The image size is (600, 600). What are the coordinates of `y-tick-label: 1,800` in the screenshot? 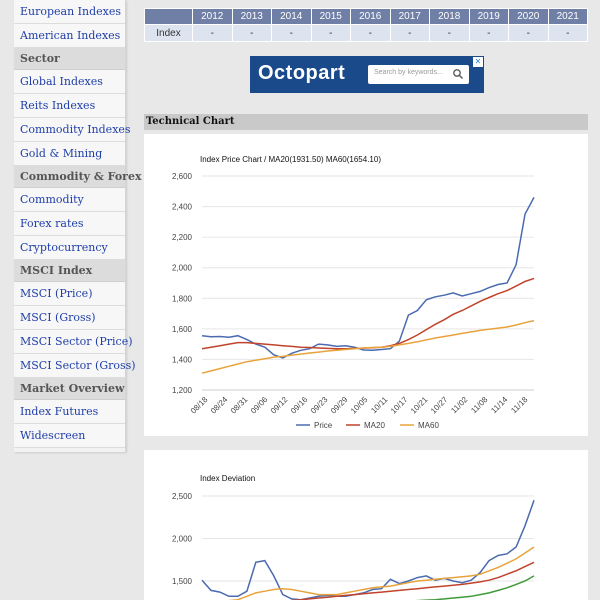 It's located at (182, 298).